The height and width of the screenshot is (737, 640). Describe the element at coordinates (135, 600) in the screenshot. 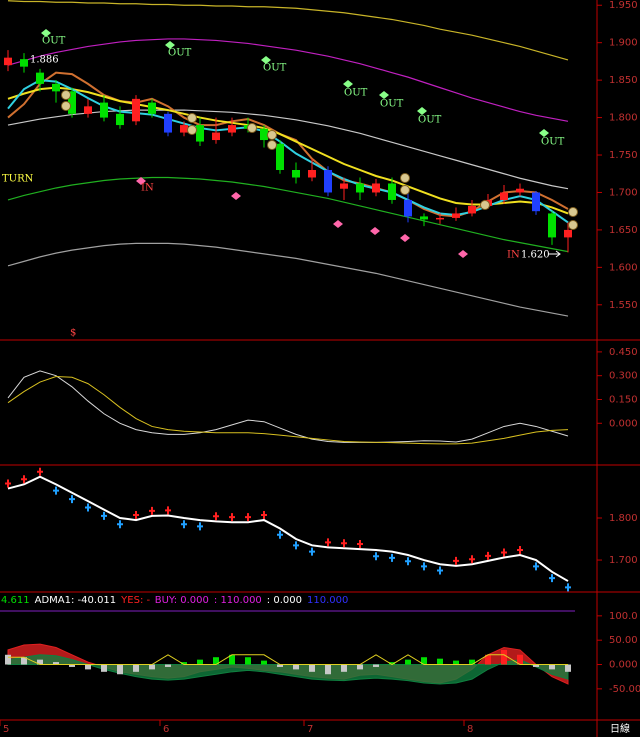

I see `header-item: YES: -` at that location.